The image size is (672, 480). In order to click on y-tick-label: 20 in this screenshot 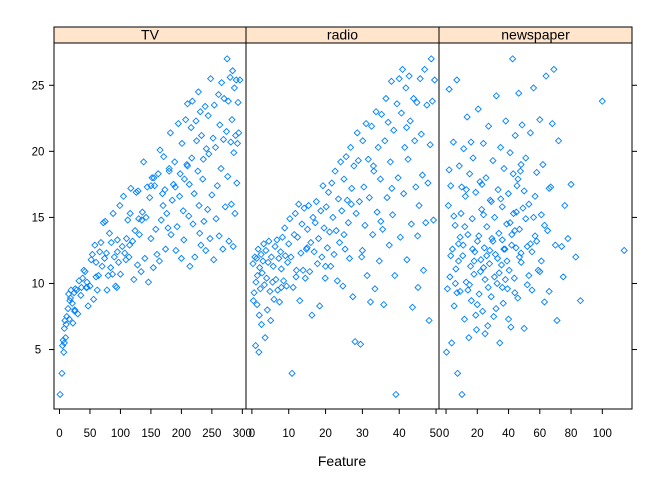, I will do `click(38, 152)`.